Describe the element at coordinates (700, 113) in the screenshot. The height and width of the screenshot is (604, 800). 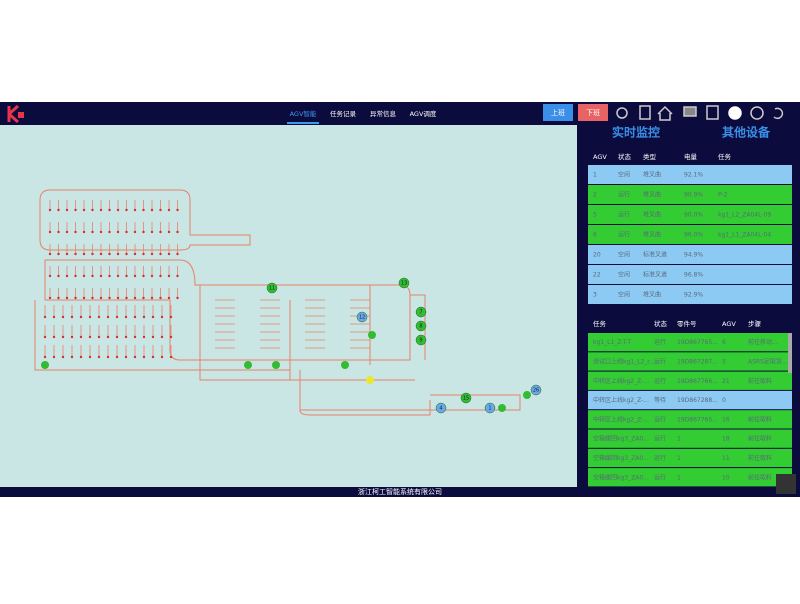
I see `toolbar-icons` at that location.